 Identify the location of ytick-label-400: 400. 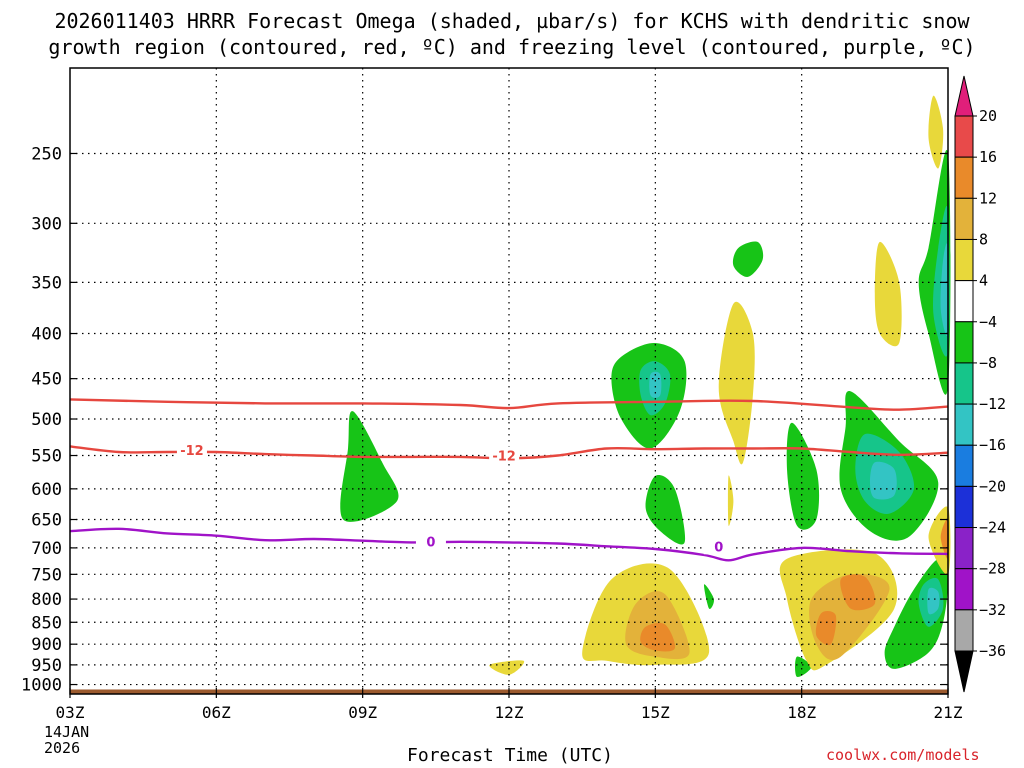
(46, 335).